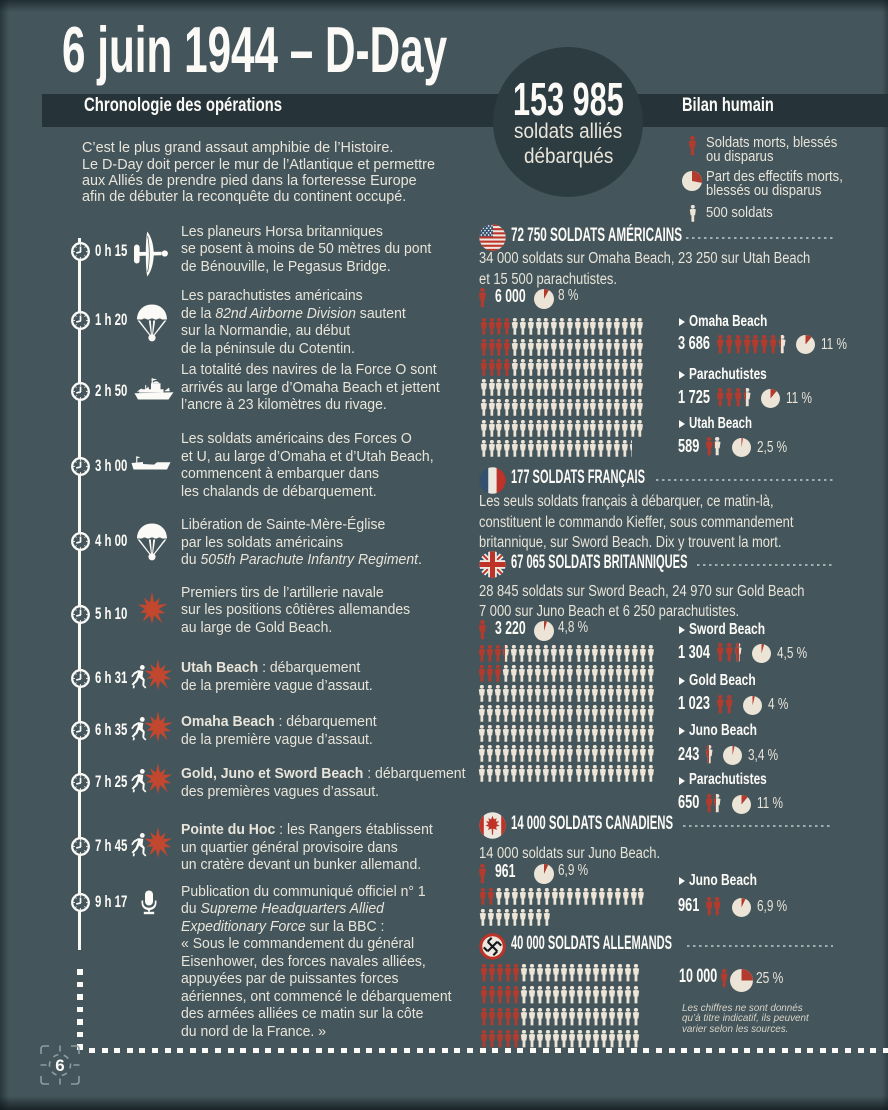  Describe the element at coordinates (59, 1065) in the screenshot. I see `svg-text: 6` at that location.